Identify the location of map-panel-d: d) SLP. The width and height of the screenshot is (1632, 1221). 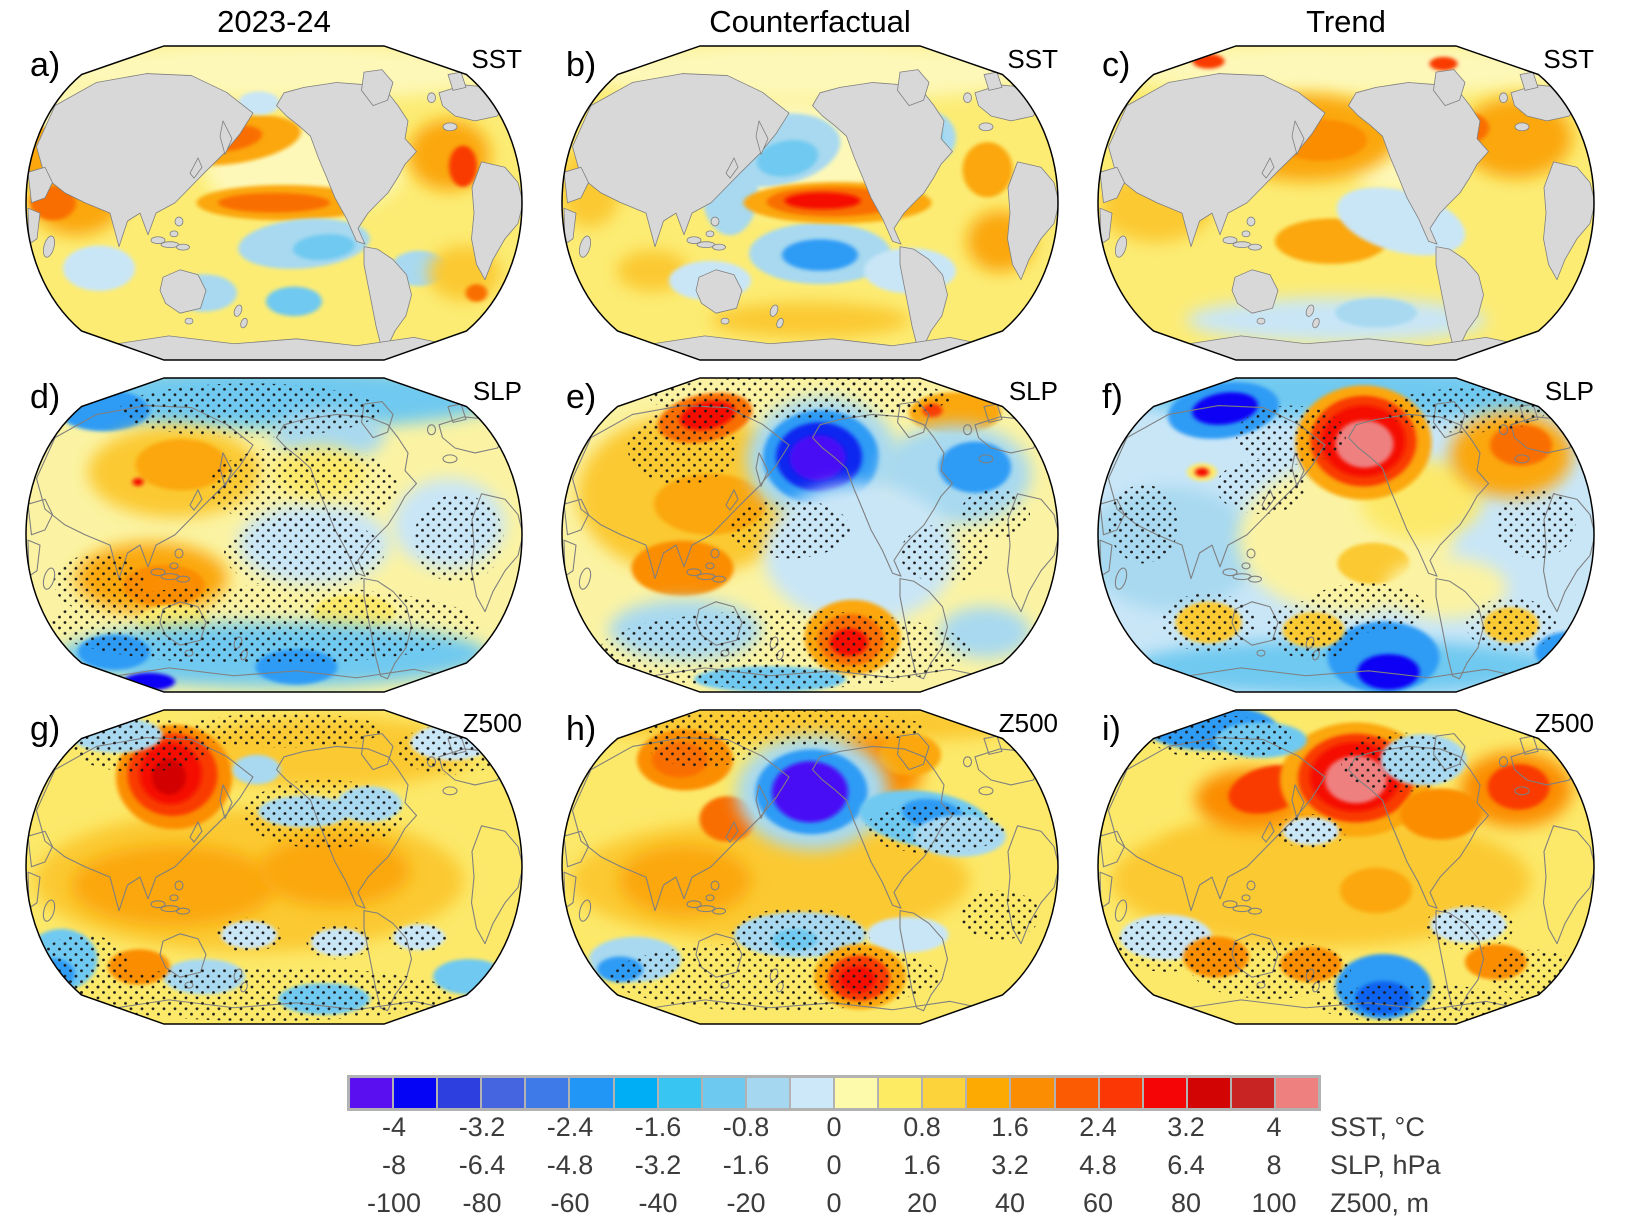
(274, 535).